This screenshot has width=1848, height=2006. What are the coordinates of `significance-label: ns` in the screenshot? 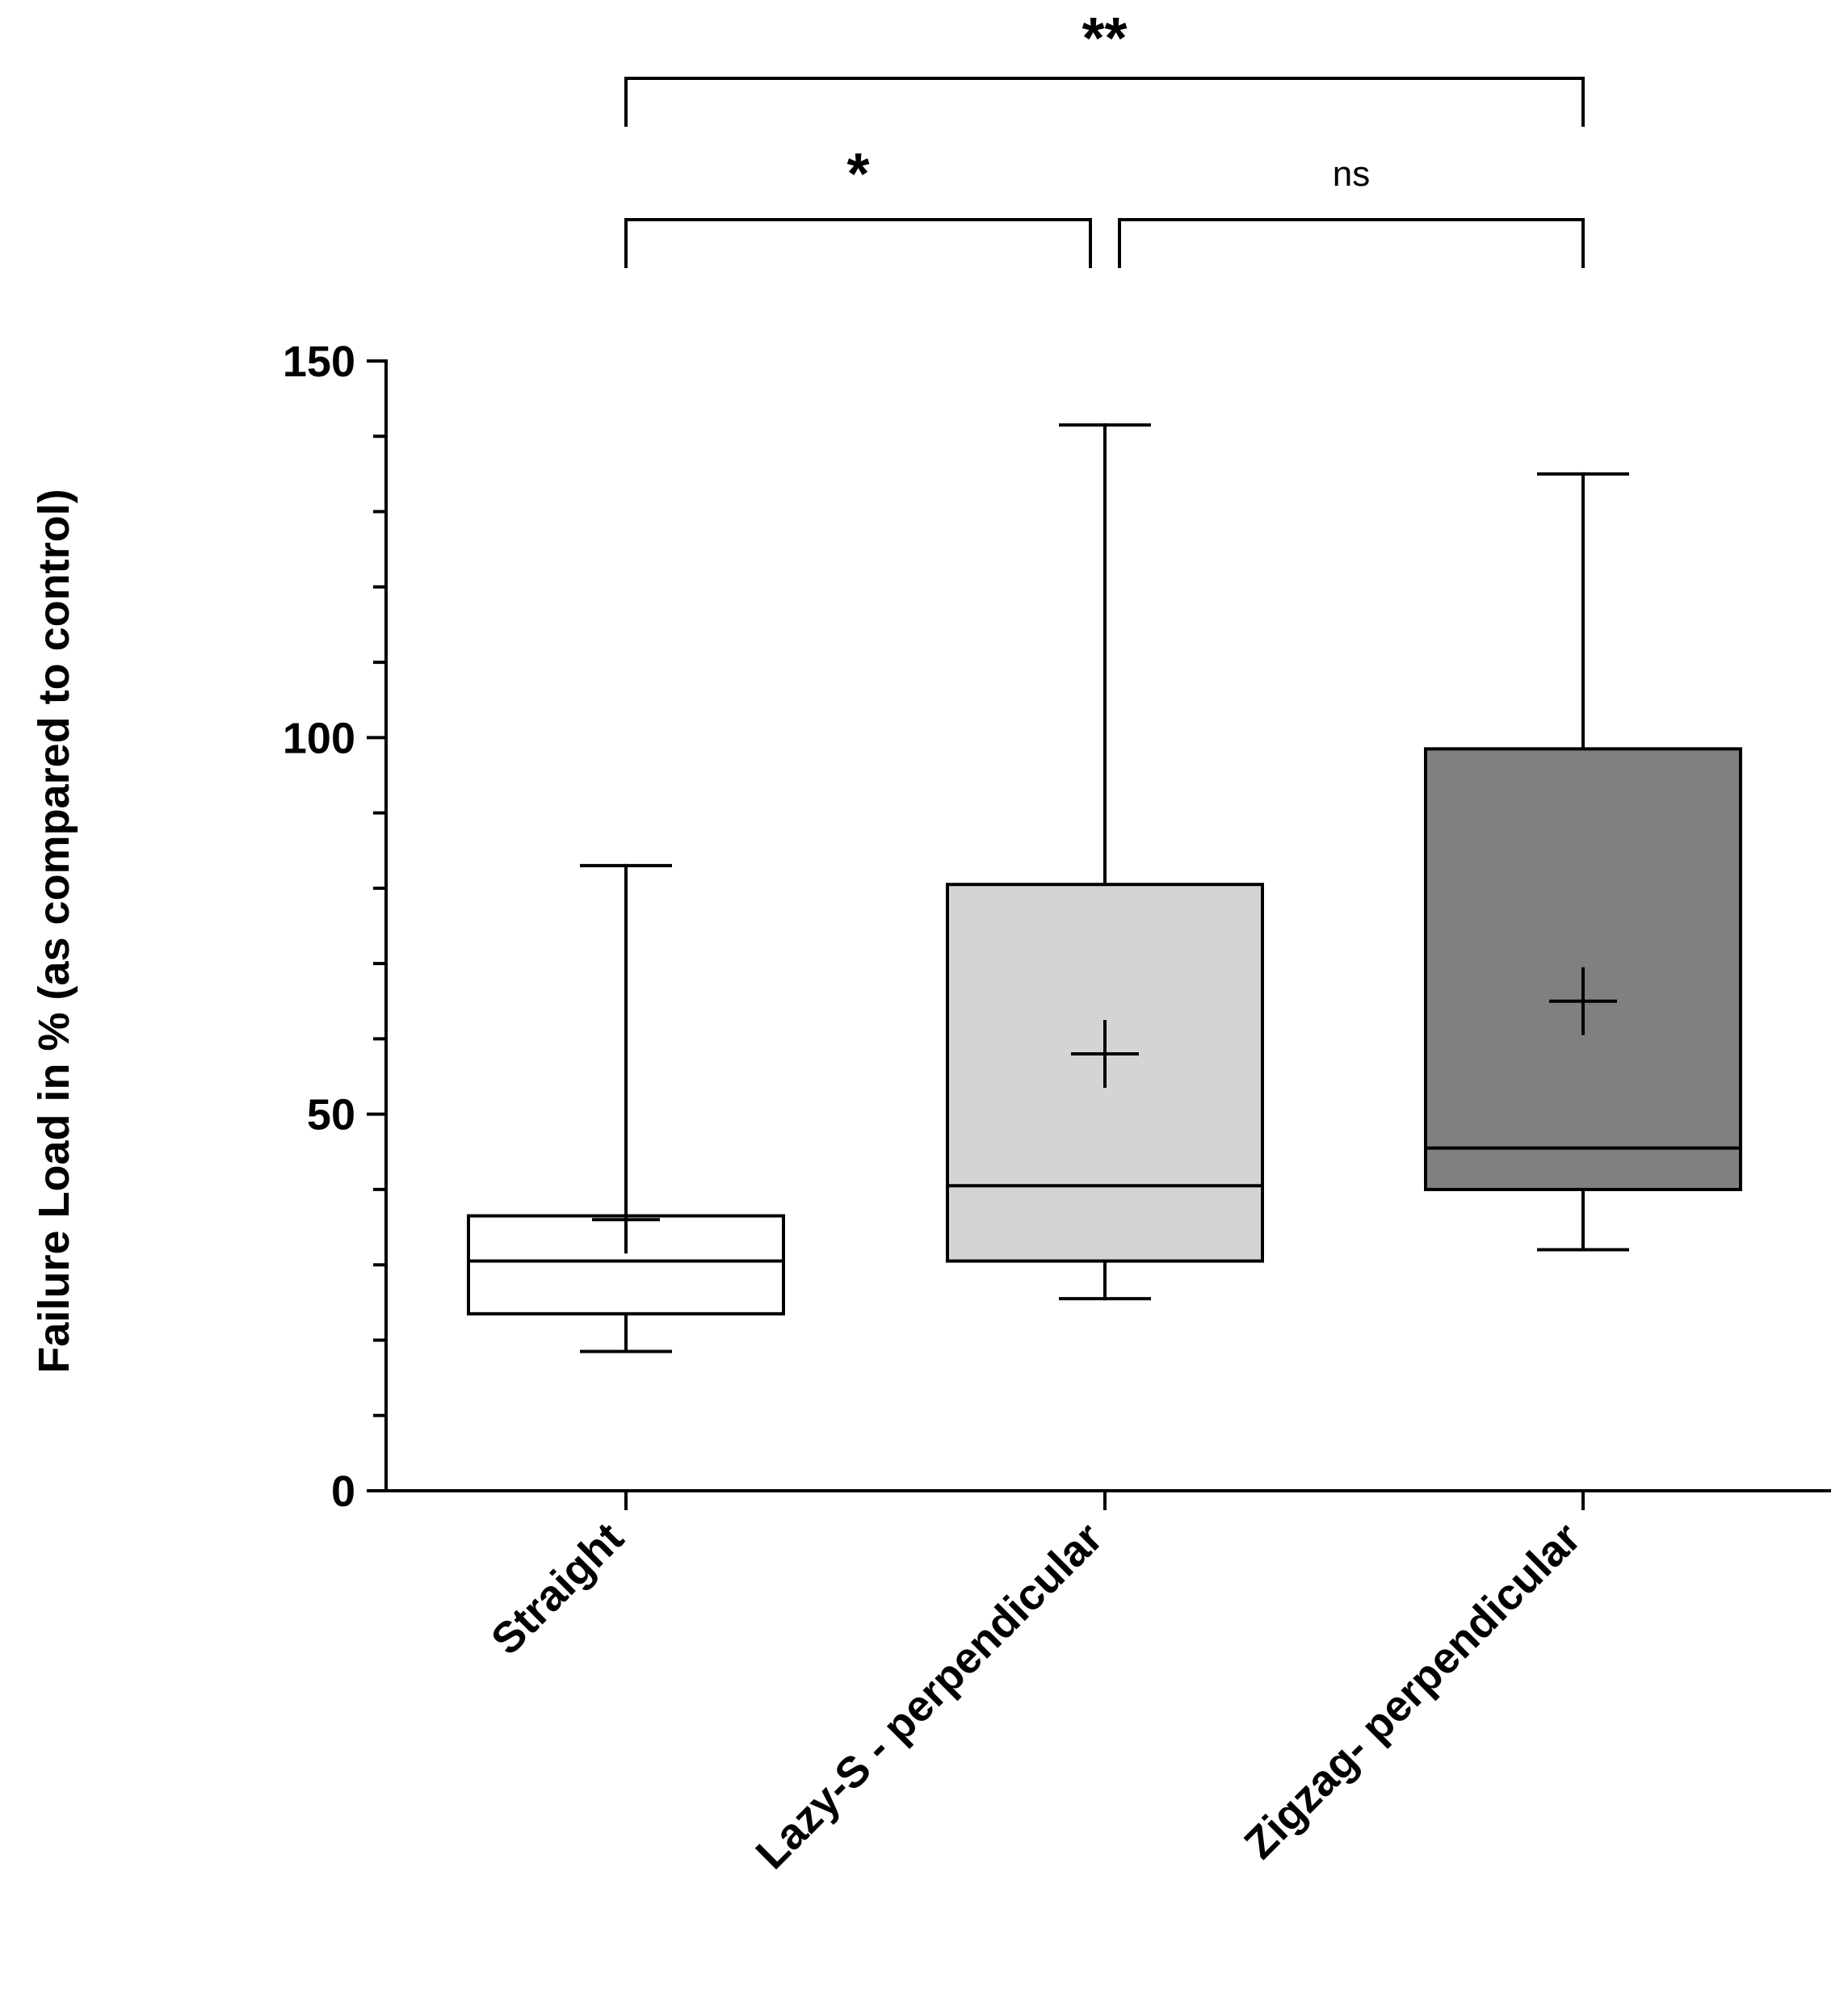 It's located at (1352, 174).